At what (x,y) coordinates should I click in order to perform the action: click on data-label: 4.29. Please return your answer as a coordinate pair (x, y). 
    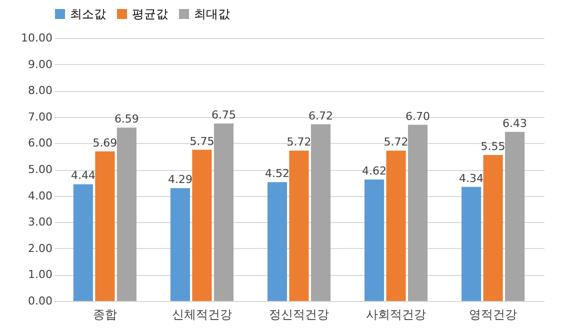
    Looking at the image, I should click on (180, 179).